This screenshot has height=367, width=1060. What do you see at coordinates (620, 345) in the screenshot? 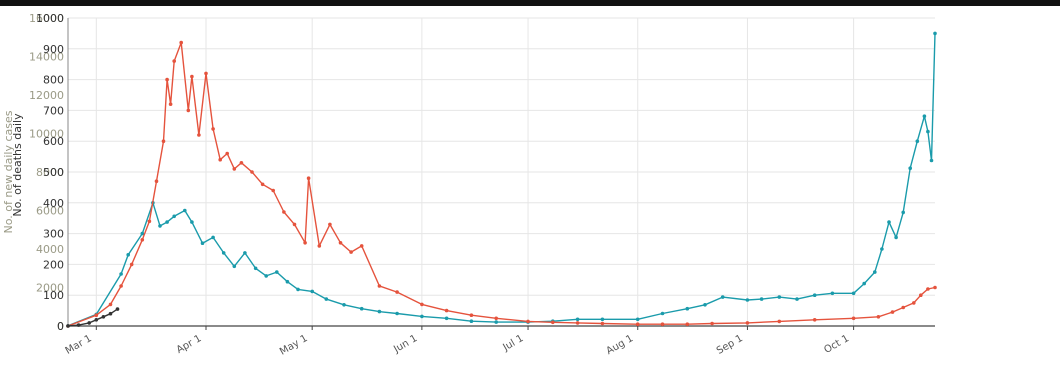
I see `x-tick-label-5: Aug 1` at bounding box center [620, 345].